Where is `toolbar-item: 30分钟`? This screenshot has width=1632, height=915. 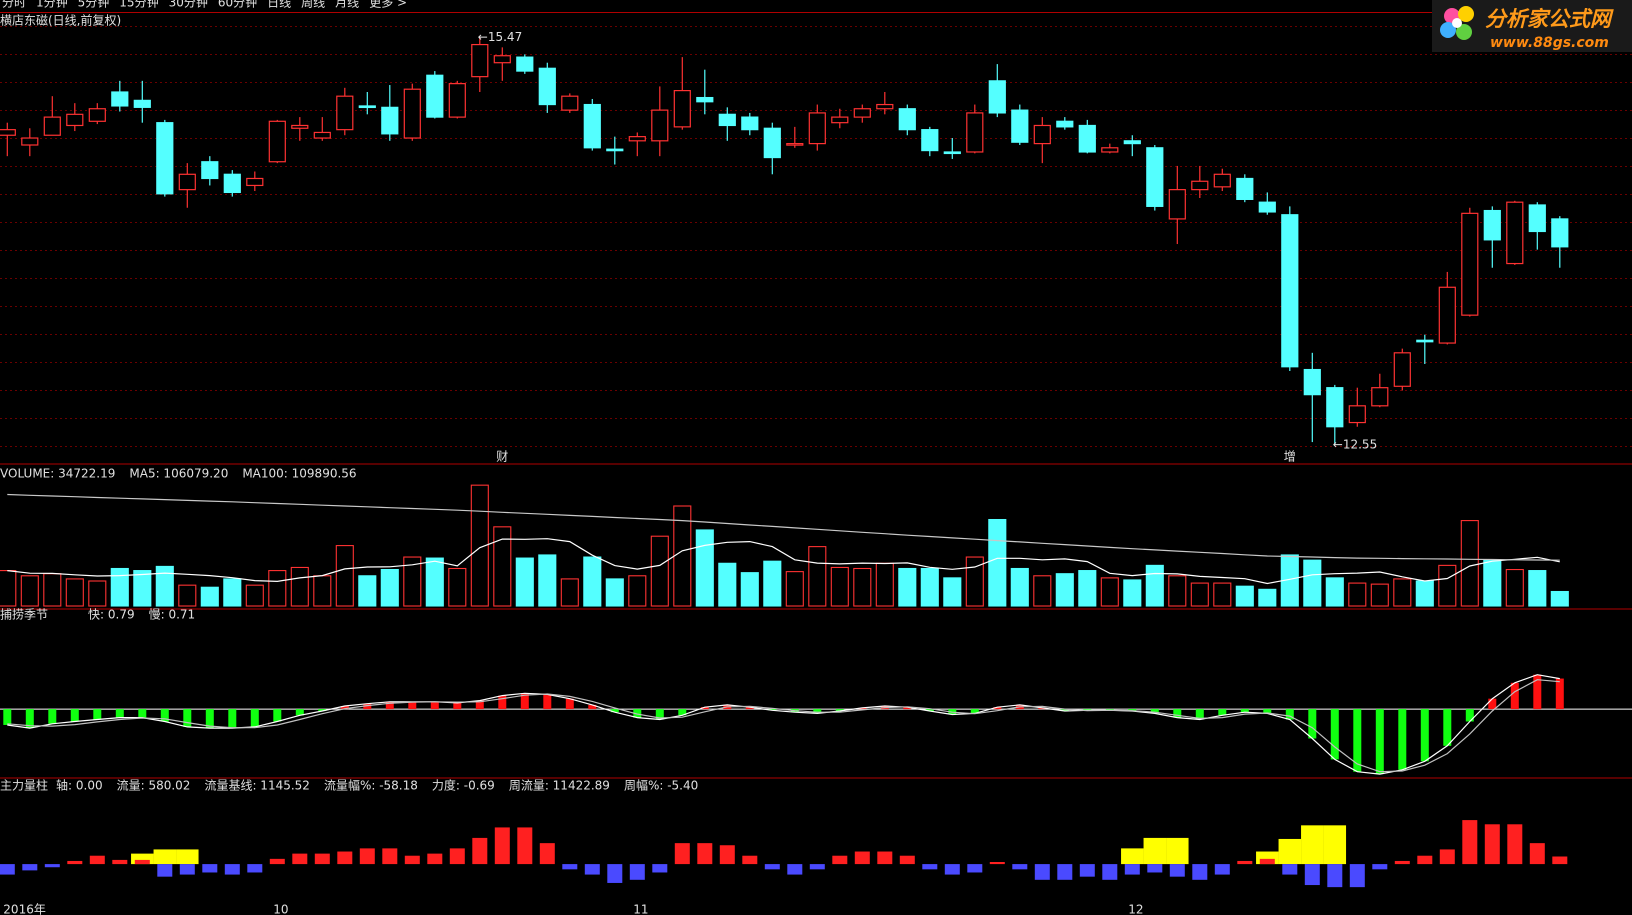
toolbar-item: 30分钟 is located at coordinates (188, 5).